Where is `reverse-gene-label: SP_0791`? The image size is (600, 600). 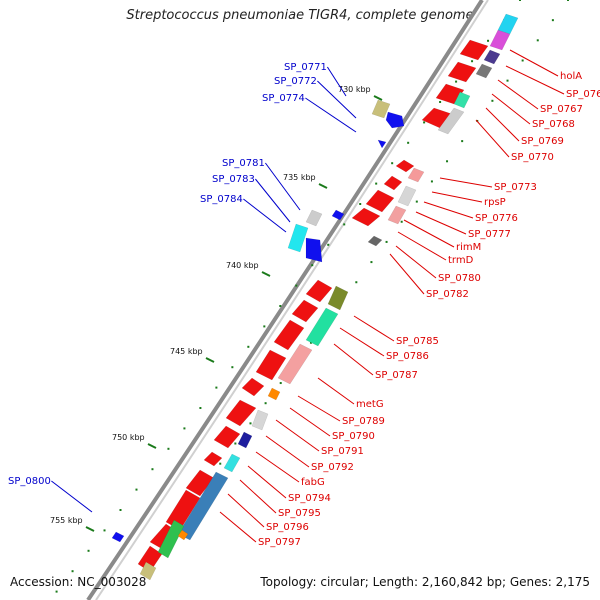 reverse-gene-label: SP_0791 is located at coordinates (342, 451).